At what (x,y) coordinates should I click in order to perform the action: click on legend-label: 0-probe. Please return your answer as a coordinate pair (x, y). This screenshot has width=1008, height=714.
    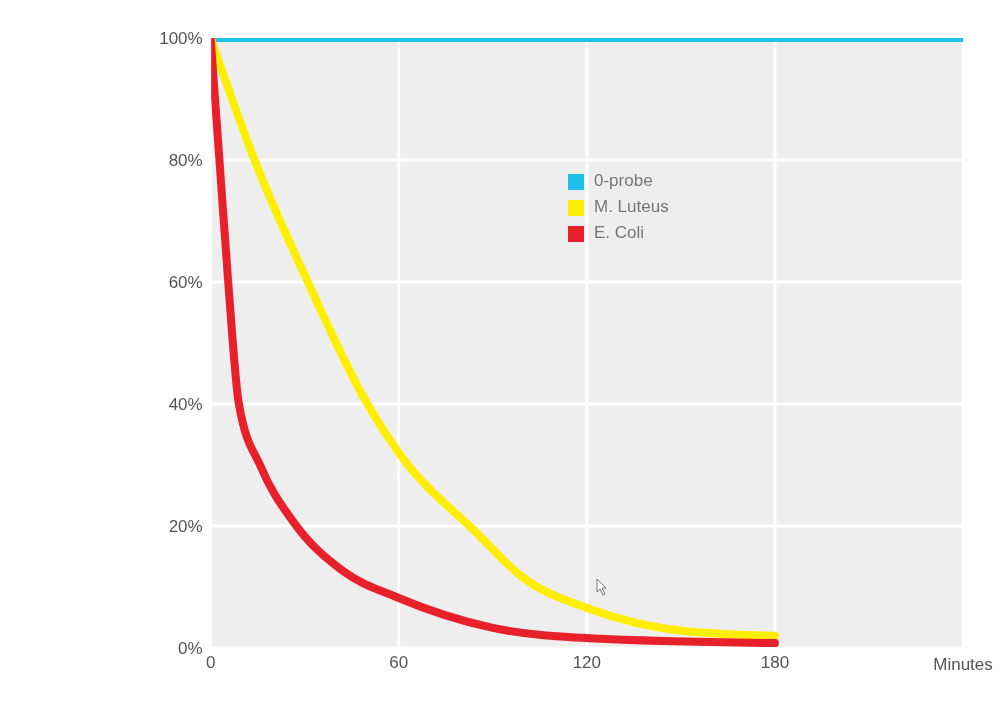
    Looking at the image, I should click on (623, 180).